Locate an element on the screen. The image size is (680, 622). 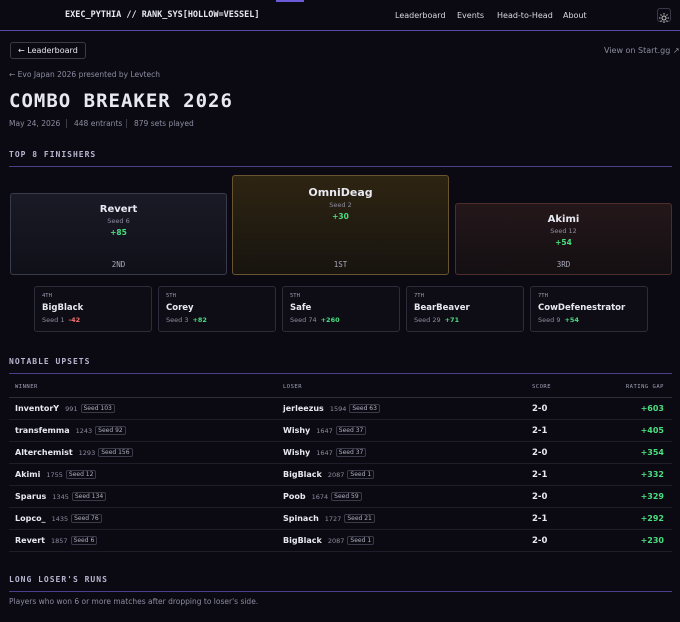
rating-gap: +329 is located at coordinates (652, 496).